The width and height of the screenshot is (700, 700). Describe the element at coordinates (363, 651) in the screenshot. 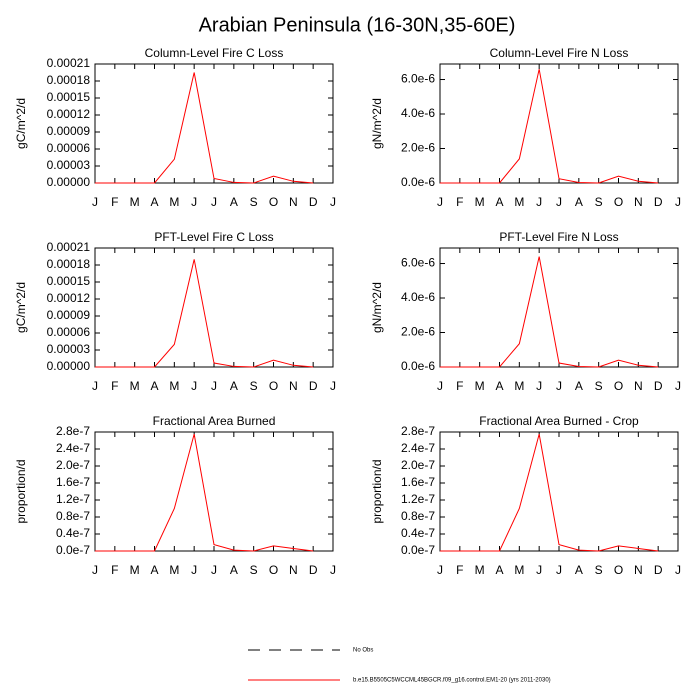

I see `legend-label: No Obs` at that location.